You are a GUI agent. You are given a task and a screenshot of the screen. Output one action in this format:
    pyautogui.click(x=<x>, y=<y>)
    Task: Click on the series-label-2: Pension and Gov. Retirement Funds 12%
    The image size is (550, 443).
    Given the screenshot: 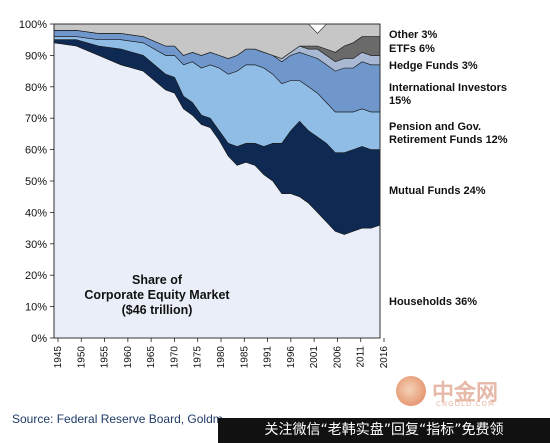 What is the action you would take?
    pyautogui.click(x=448, y=133)
    